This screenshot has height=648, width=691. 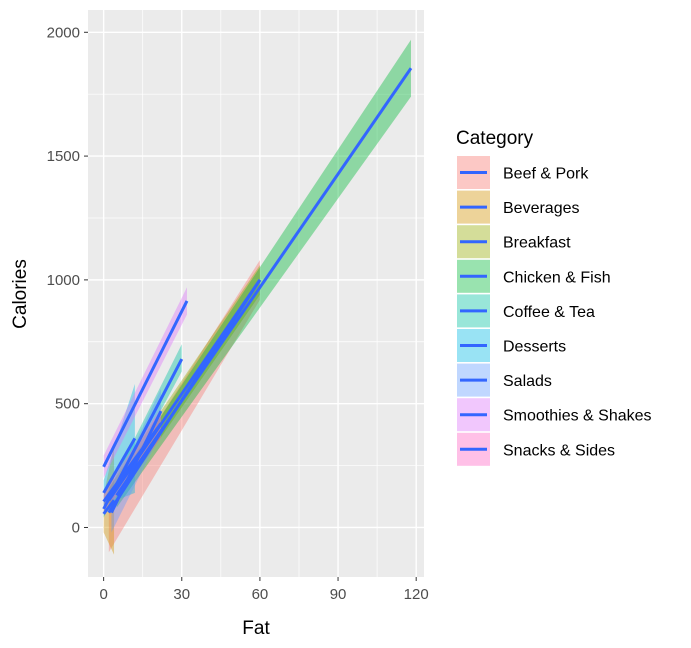 What do you see at coordinates (527, 381) in the screenshot?
I see `legend-label-salads: Salads` at bounding box center [527, 381].